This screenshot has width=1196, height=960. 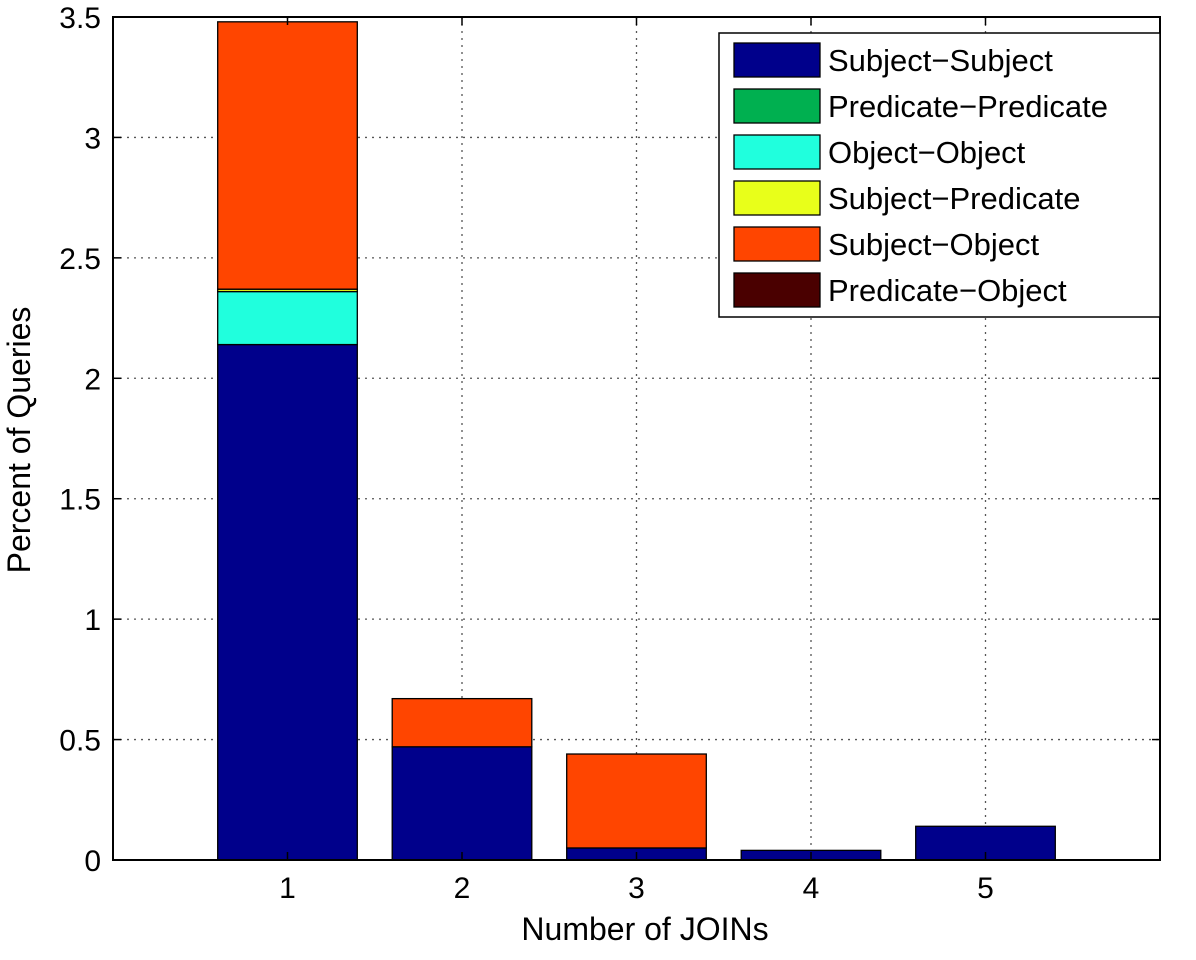 What do you see at coordinates (80, 259) in the screenshot?
I see `y-tick-label: 2.5` at bounding box center [80, 259].